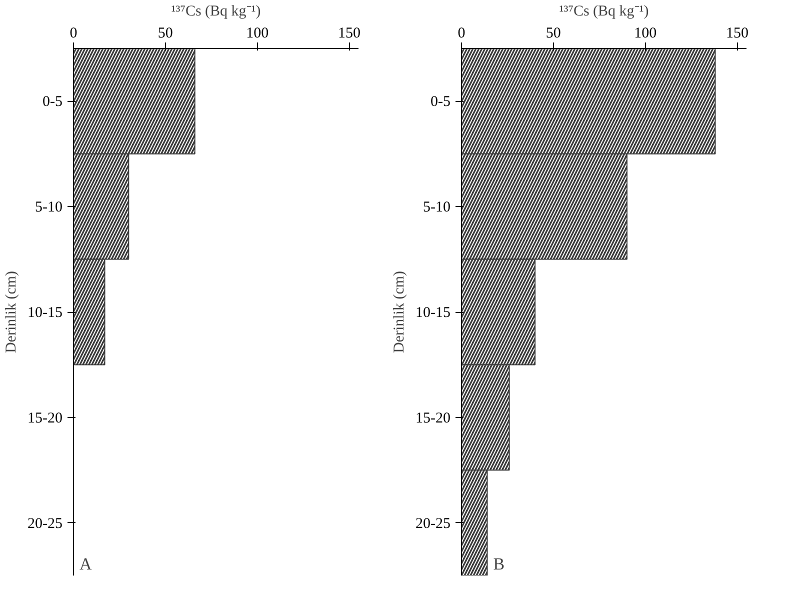  Describe the element at coordinates (499, 564) in the screenshot. I see `annotation: B` at that location.